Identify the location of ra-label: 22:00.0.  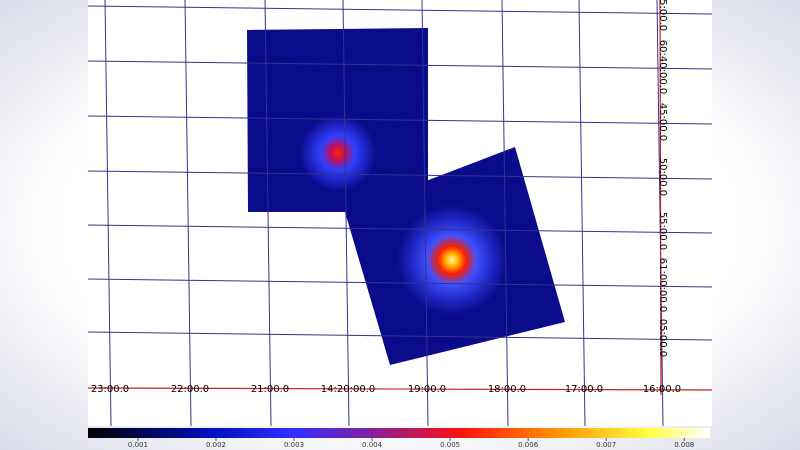
(190, 389).